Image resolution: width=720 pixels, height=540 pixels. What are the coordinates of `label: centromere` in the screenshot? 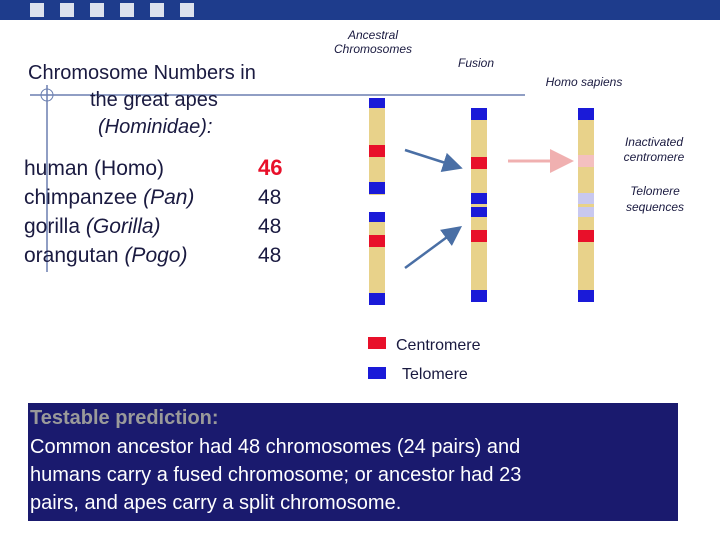 It's located at (654, 157).